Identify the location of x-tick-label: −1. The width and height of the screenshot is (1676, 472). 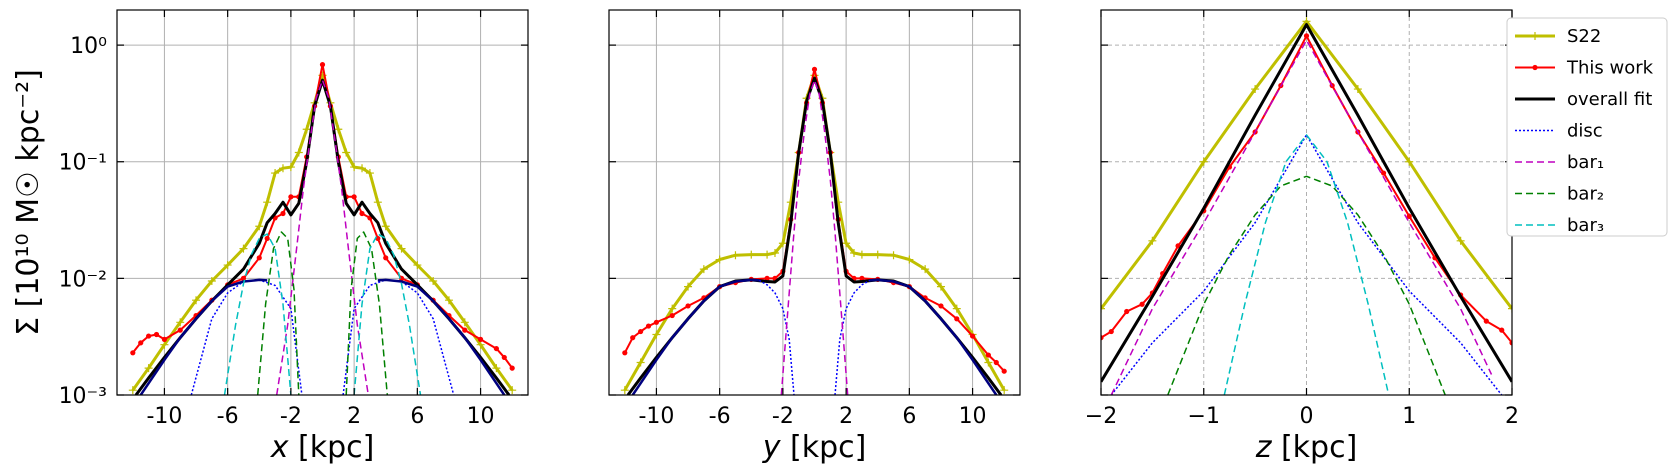
(1204, 416).